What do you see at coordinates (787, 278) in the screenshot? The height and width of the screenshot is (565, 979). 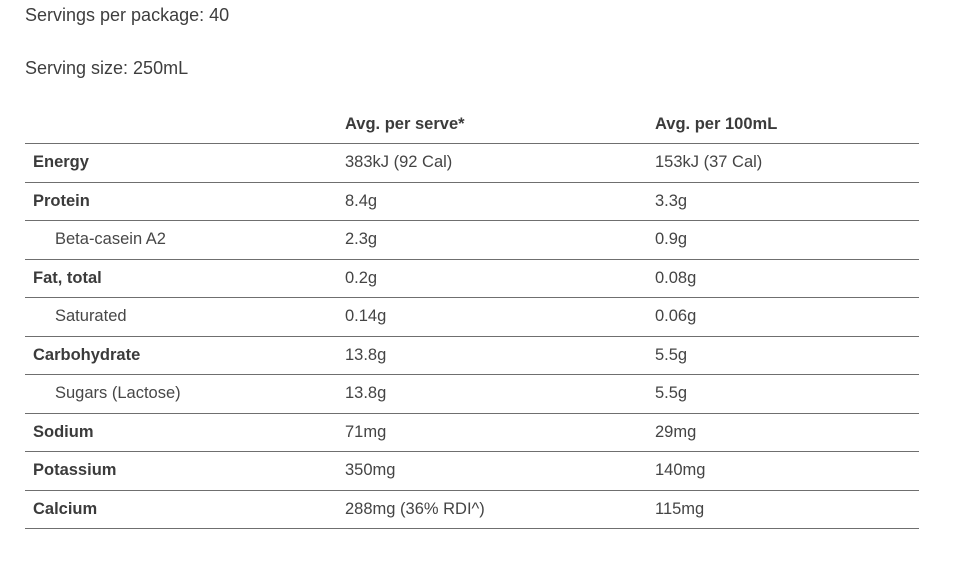 I see `per-100ml-value: 0.08g` at bounding box center [787, 278].